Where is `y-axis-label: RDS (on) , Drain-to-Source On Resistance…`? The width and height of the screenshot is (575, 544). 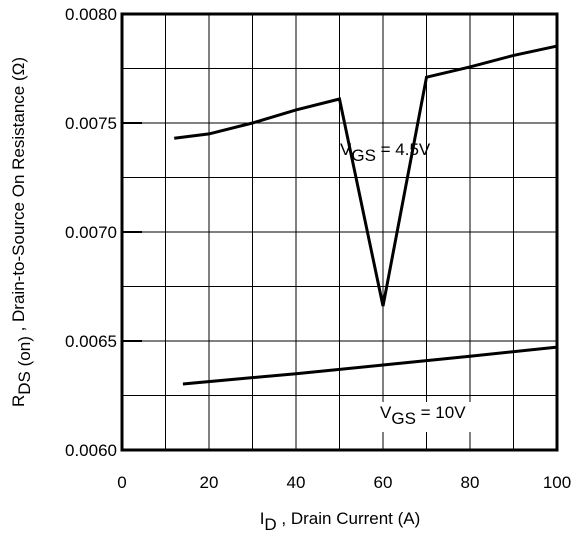
y-axis-label: RDS (on) , Drain-to-Source On Resistance… is located at coordinates (21, 232).